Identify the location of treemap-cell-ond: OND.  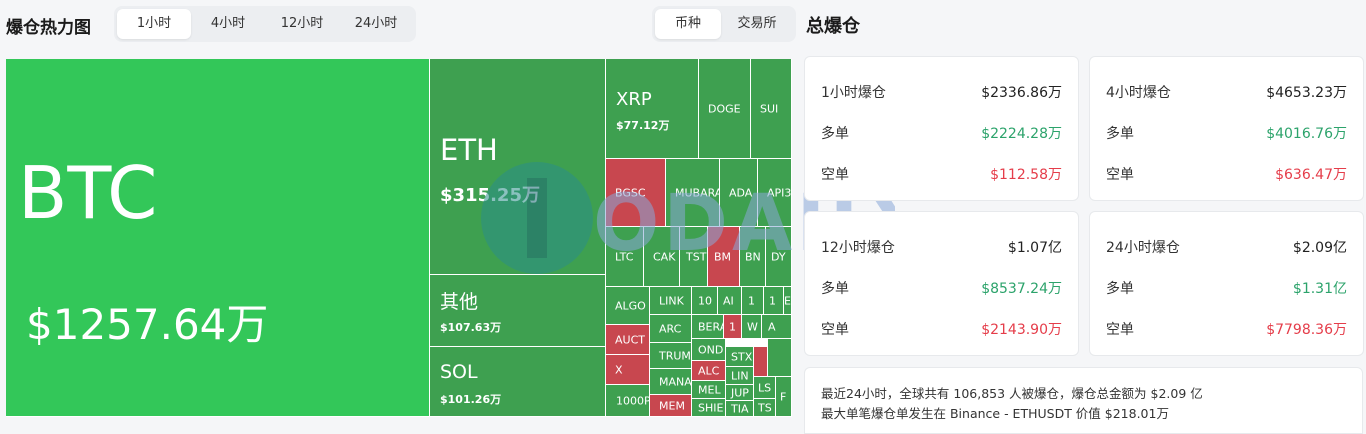
(709, 350).